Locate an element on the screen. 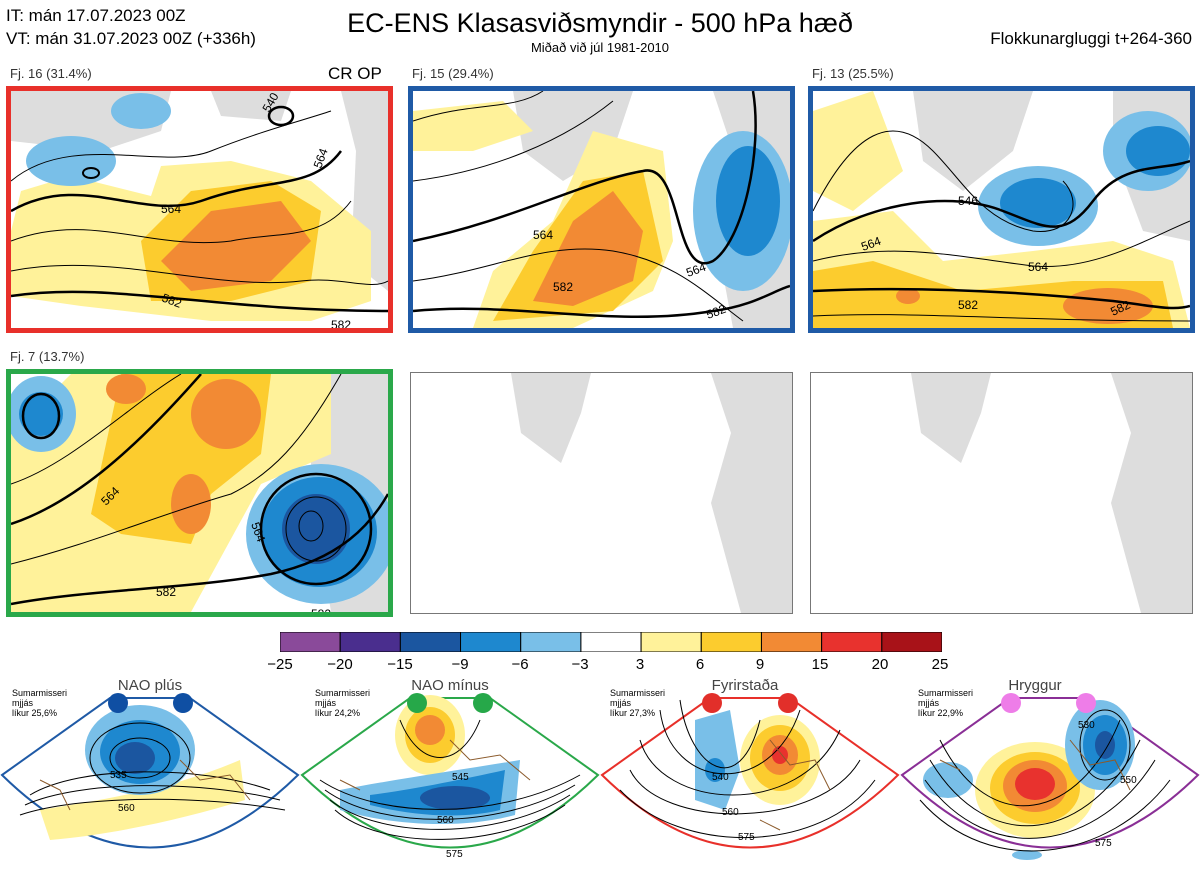 This screenshot has height=871, width=1200. page-subtitle: Miðað við júl 1981-2010 is located at coordinates (600, 47).